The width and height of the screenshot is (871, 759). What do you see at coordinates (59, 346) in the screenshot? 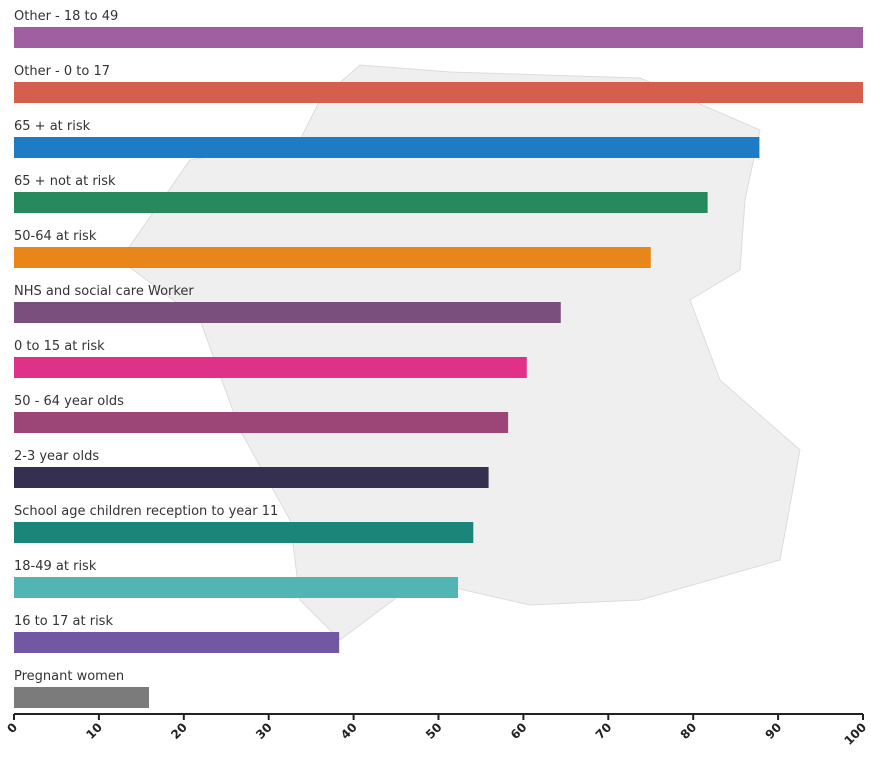
I see `bar-label: 0 to 15 at risk` at bounding box center [59, 346].